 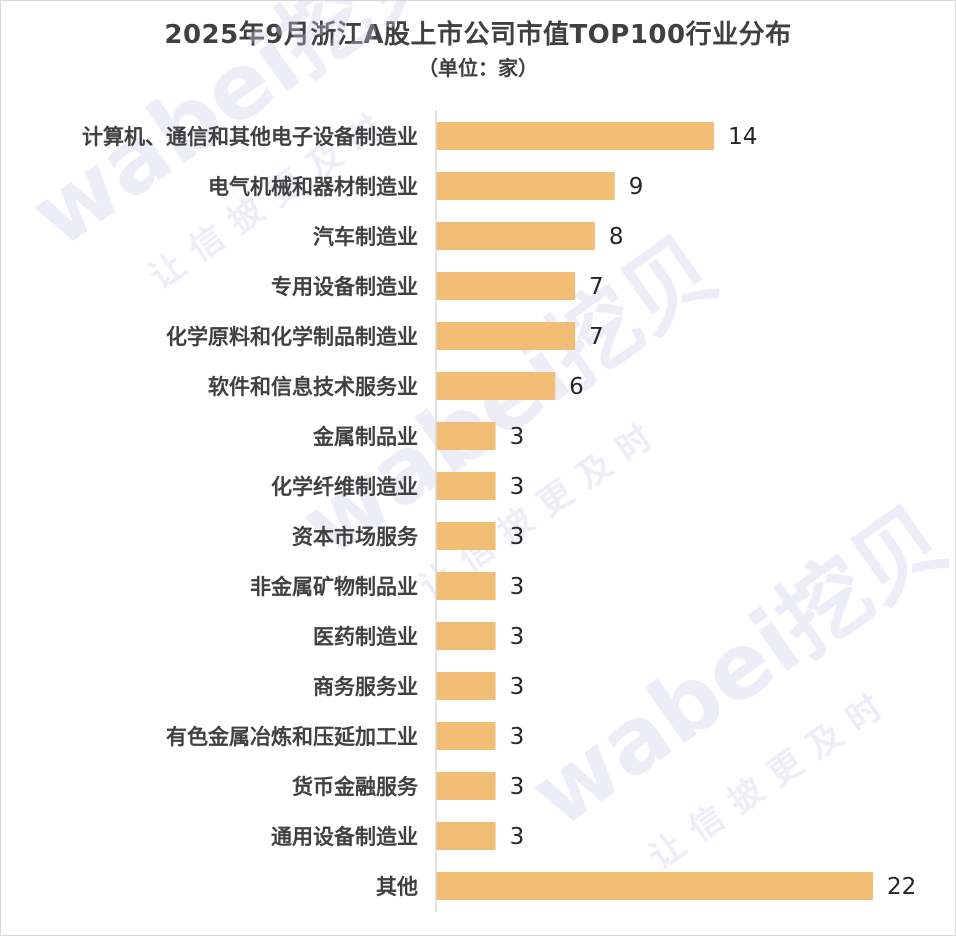 I want to click on category-label: 其他, so click(x=397, y=887).